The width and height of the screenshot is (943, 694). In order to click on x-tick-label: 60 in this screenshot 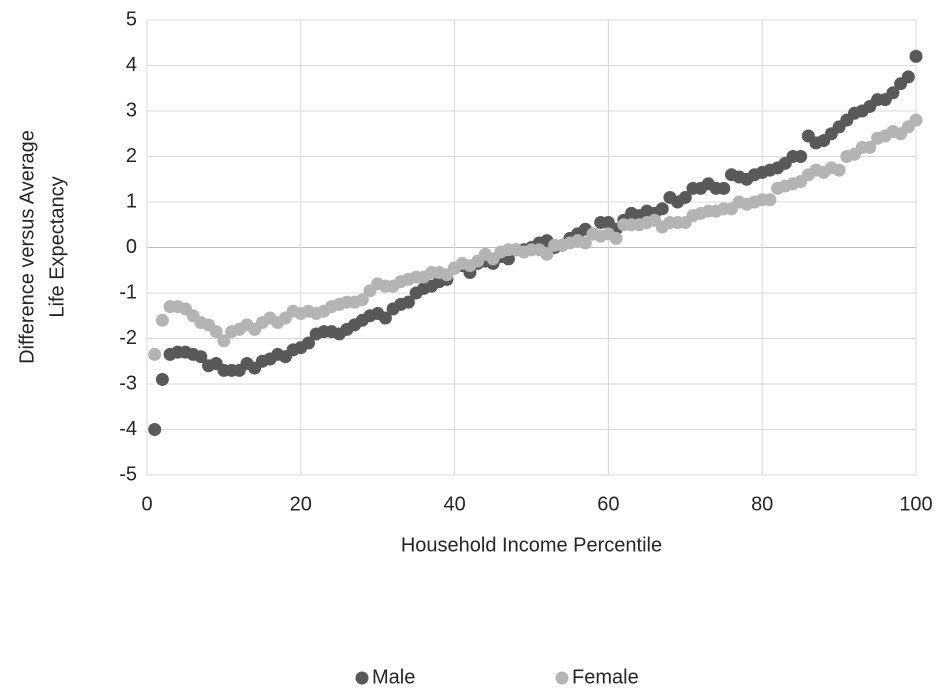, I will do `click(608, 504)`.